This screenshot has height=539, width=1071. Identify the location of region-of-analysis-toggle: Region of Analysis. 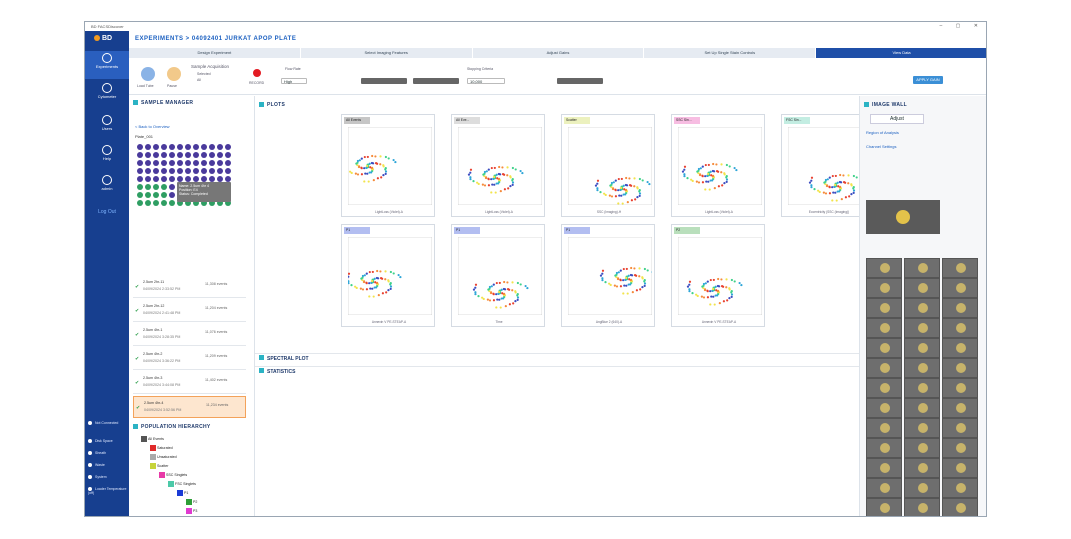
(882, 132).